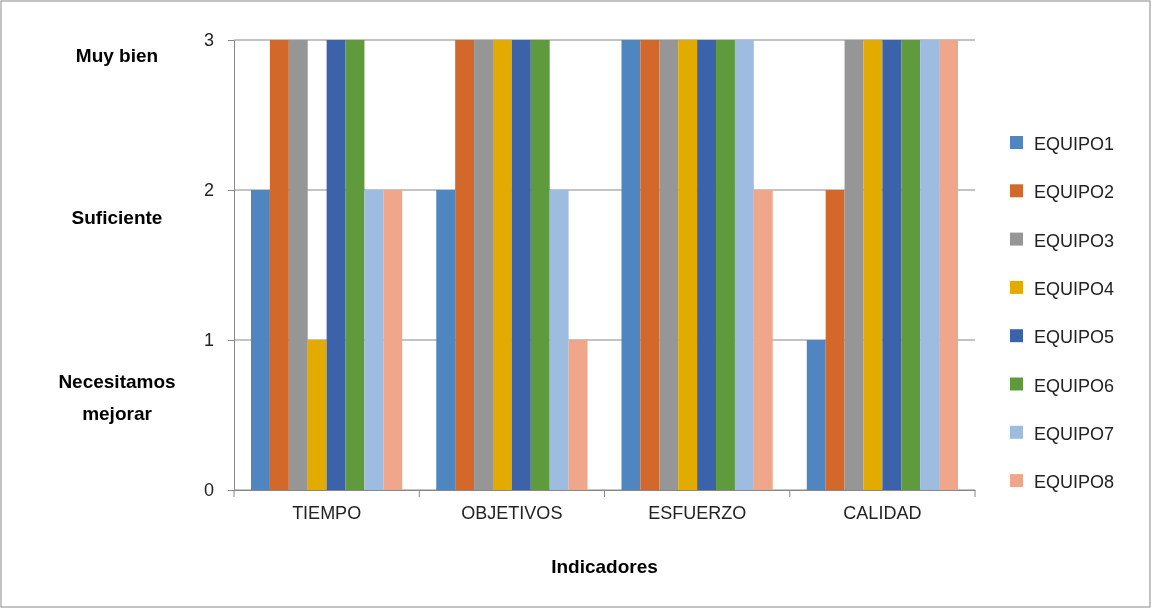  I want to click on text: Suficiente, so click(117, 217).